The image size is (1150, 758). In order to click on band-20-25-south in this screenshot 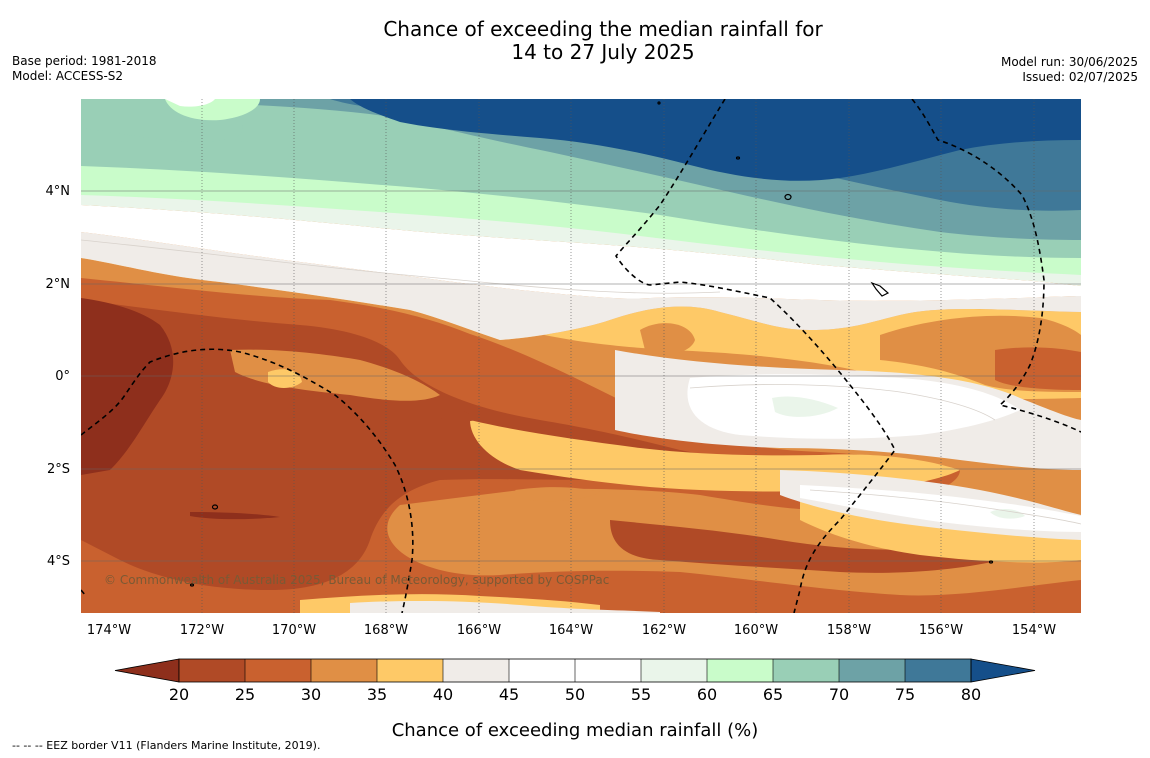, I will do `click(805, 546)`.